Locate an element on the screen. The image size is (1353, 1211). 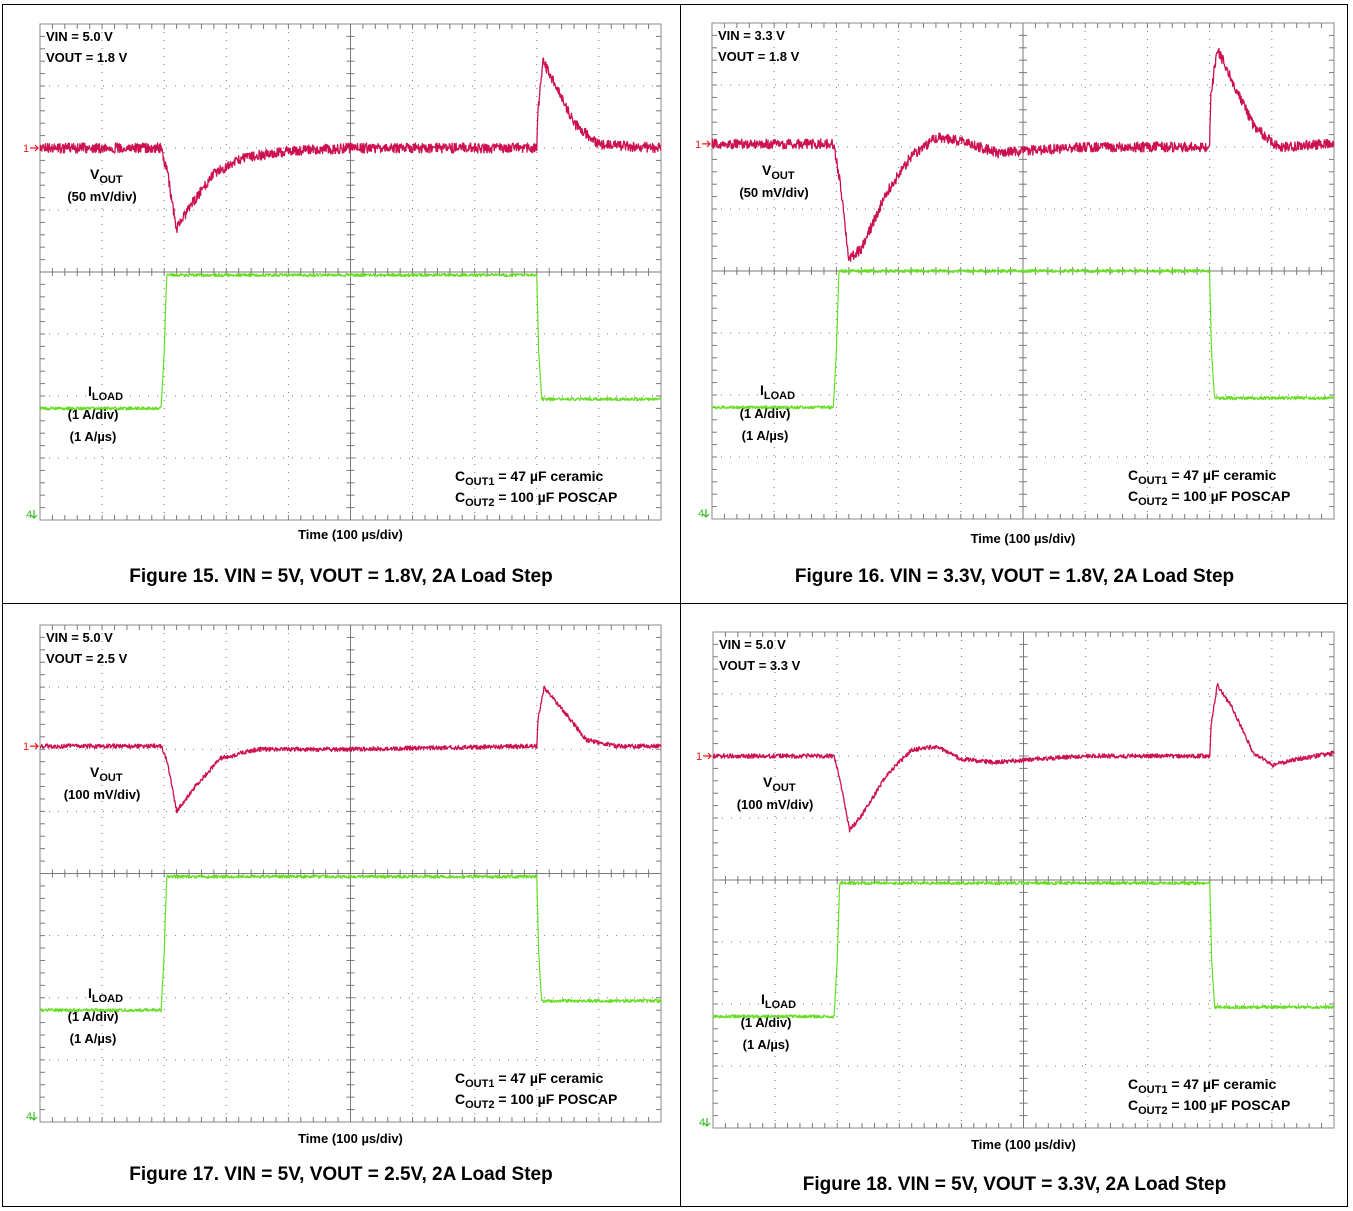
vout-scale-label: (100 mV/div) is located at coordinates (102, 794).